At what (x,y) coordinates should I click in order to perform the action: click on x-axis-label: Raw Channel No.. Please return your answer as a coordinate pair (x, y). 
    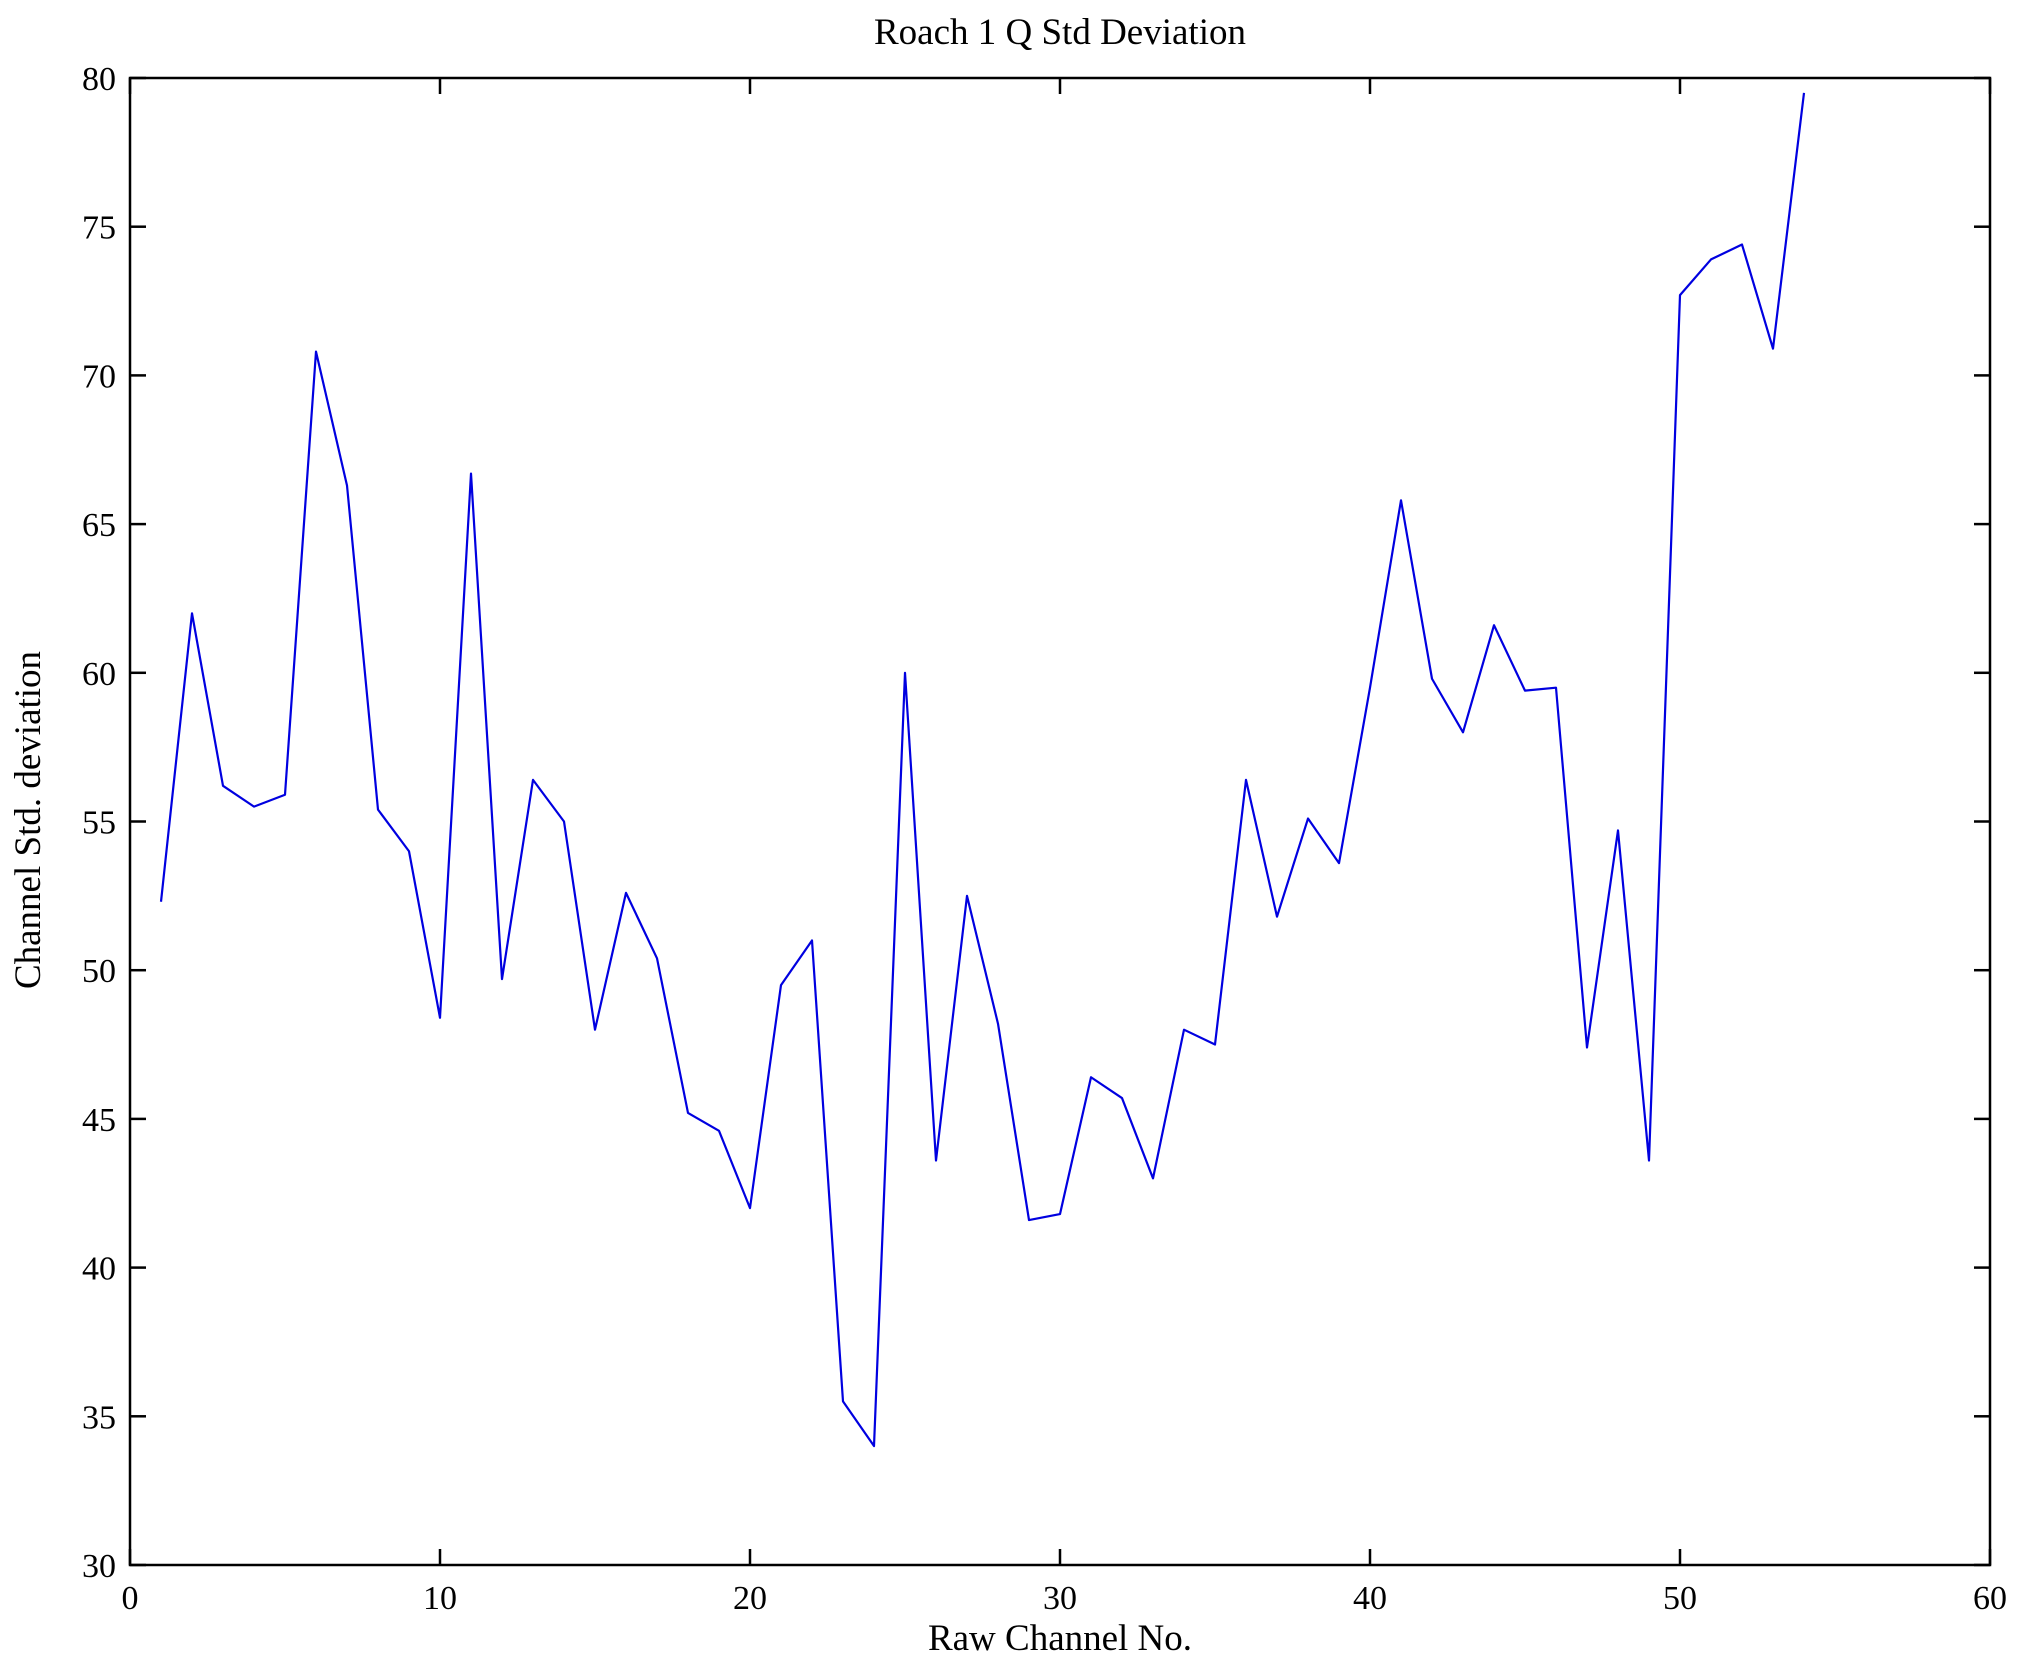
    Looking at the image, I should click on (1060, 1638).